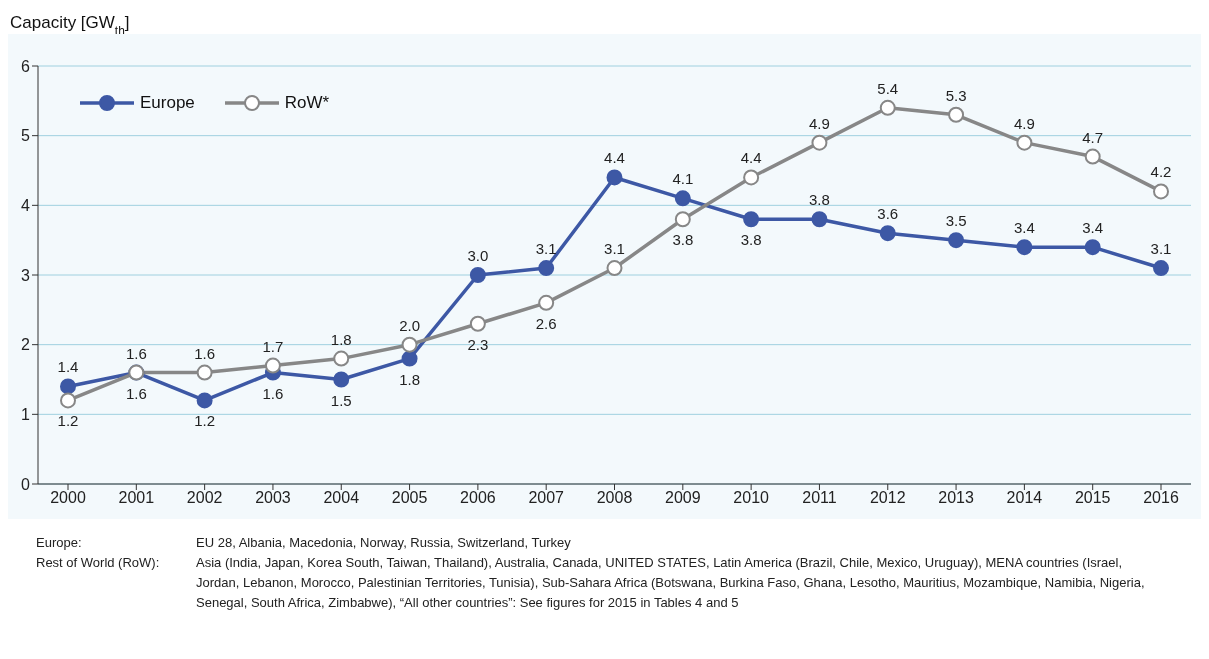  Describe the element at coordinates (819, 498) in the screenshot. I see `x-tick-label: 2011` at that location.